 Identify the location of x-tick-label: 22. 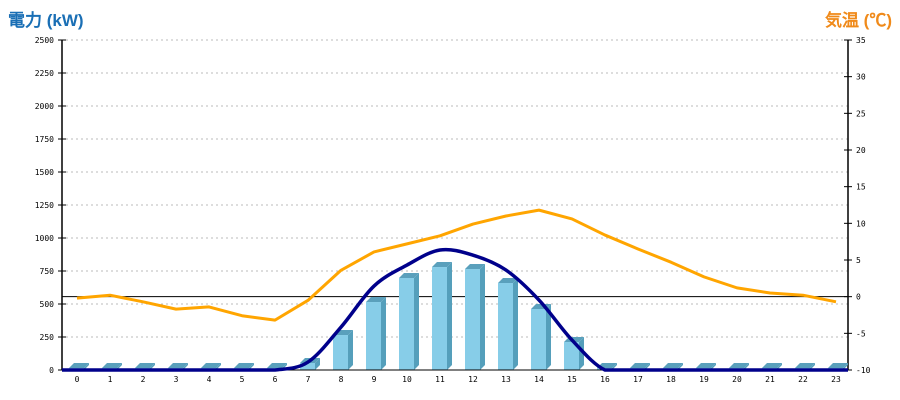
(803, 379).